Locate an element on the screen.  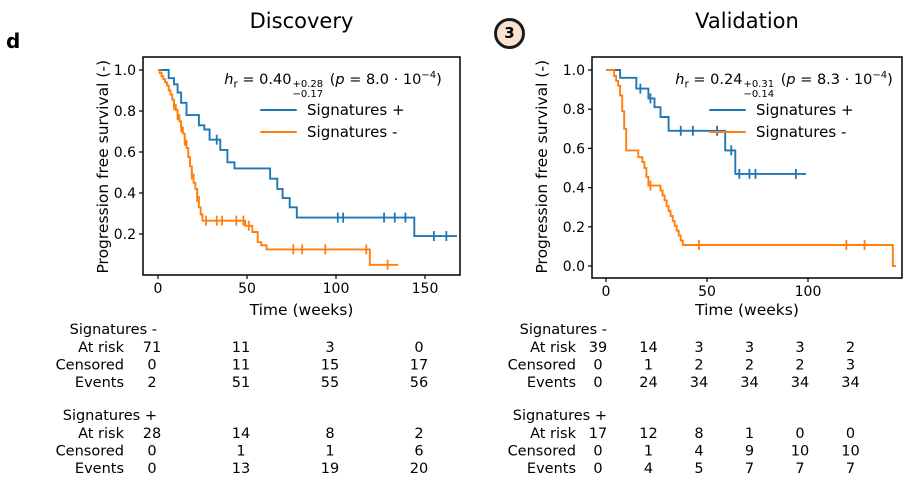
x-tick-label: 150 is located at coordinates (425, 289).